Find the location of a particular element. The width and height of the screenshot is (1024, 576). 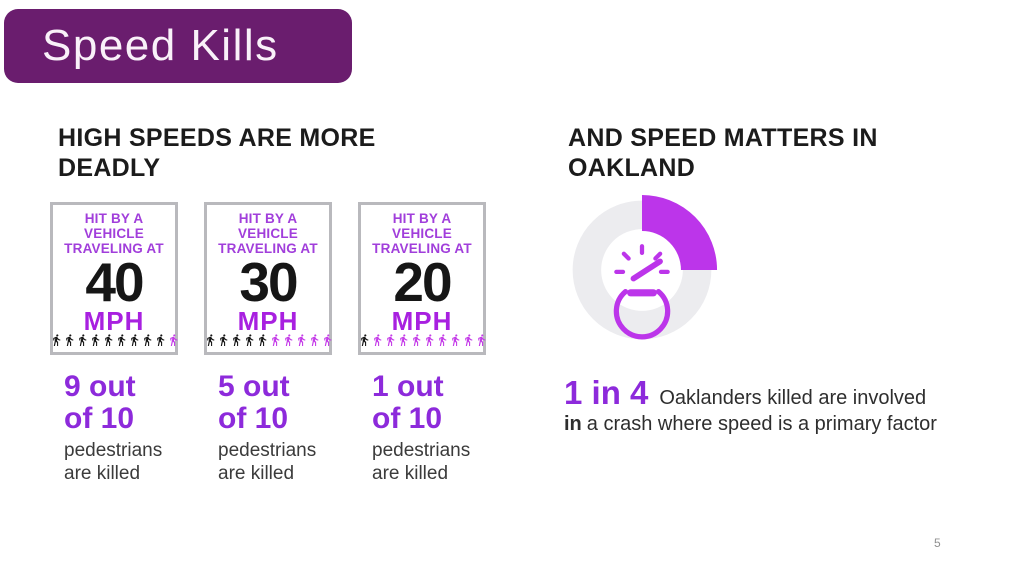

stat-ratio: 9 out of 10 is located at coordinates (121, 403).